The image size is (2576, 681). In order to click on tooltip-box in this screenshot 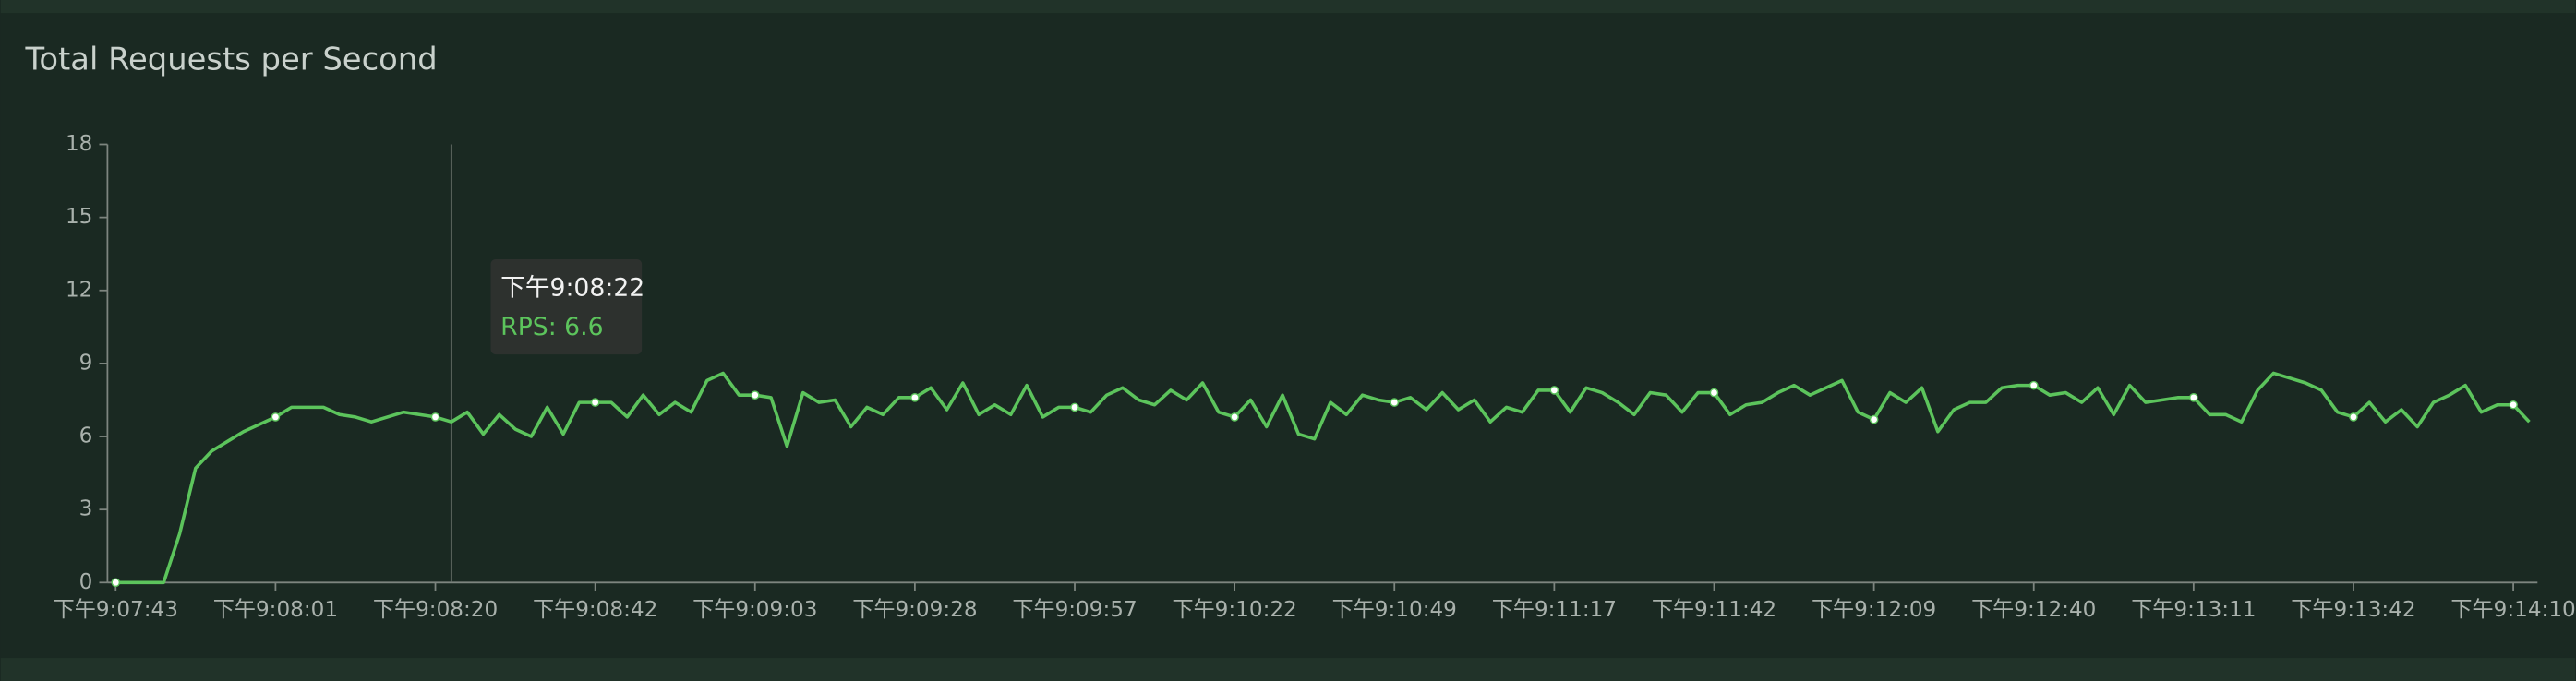, I will do `click(566, 306)`.